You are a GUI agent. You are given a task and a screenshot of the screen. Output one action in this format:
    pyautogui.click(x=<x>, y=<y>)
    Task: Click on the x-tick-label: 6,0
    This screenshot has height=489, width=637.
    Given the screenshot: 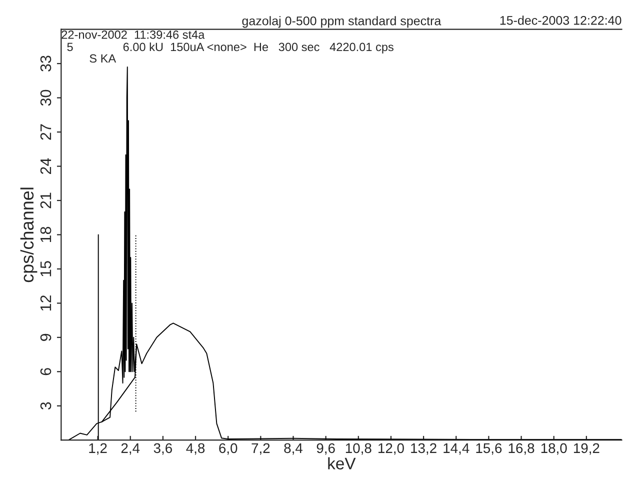 What is the action you would take?
    pyautogui.click(x=228, y=449)
    